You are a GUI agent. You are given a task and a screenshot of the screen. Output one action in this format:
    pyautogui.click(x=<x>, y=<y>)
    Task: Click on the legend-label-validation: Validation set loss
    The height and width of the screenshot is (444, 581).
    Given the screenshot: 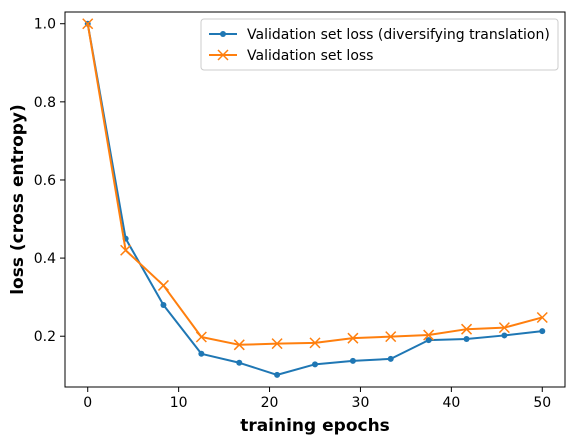 What is the action you would take?
    pyautogui.click(x=310, y=56)
    